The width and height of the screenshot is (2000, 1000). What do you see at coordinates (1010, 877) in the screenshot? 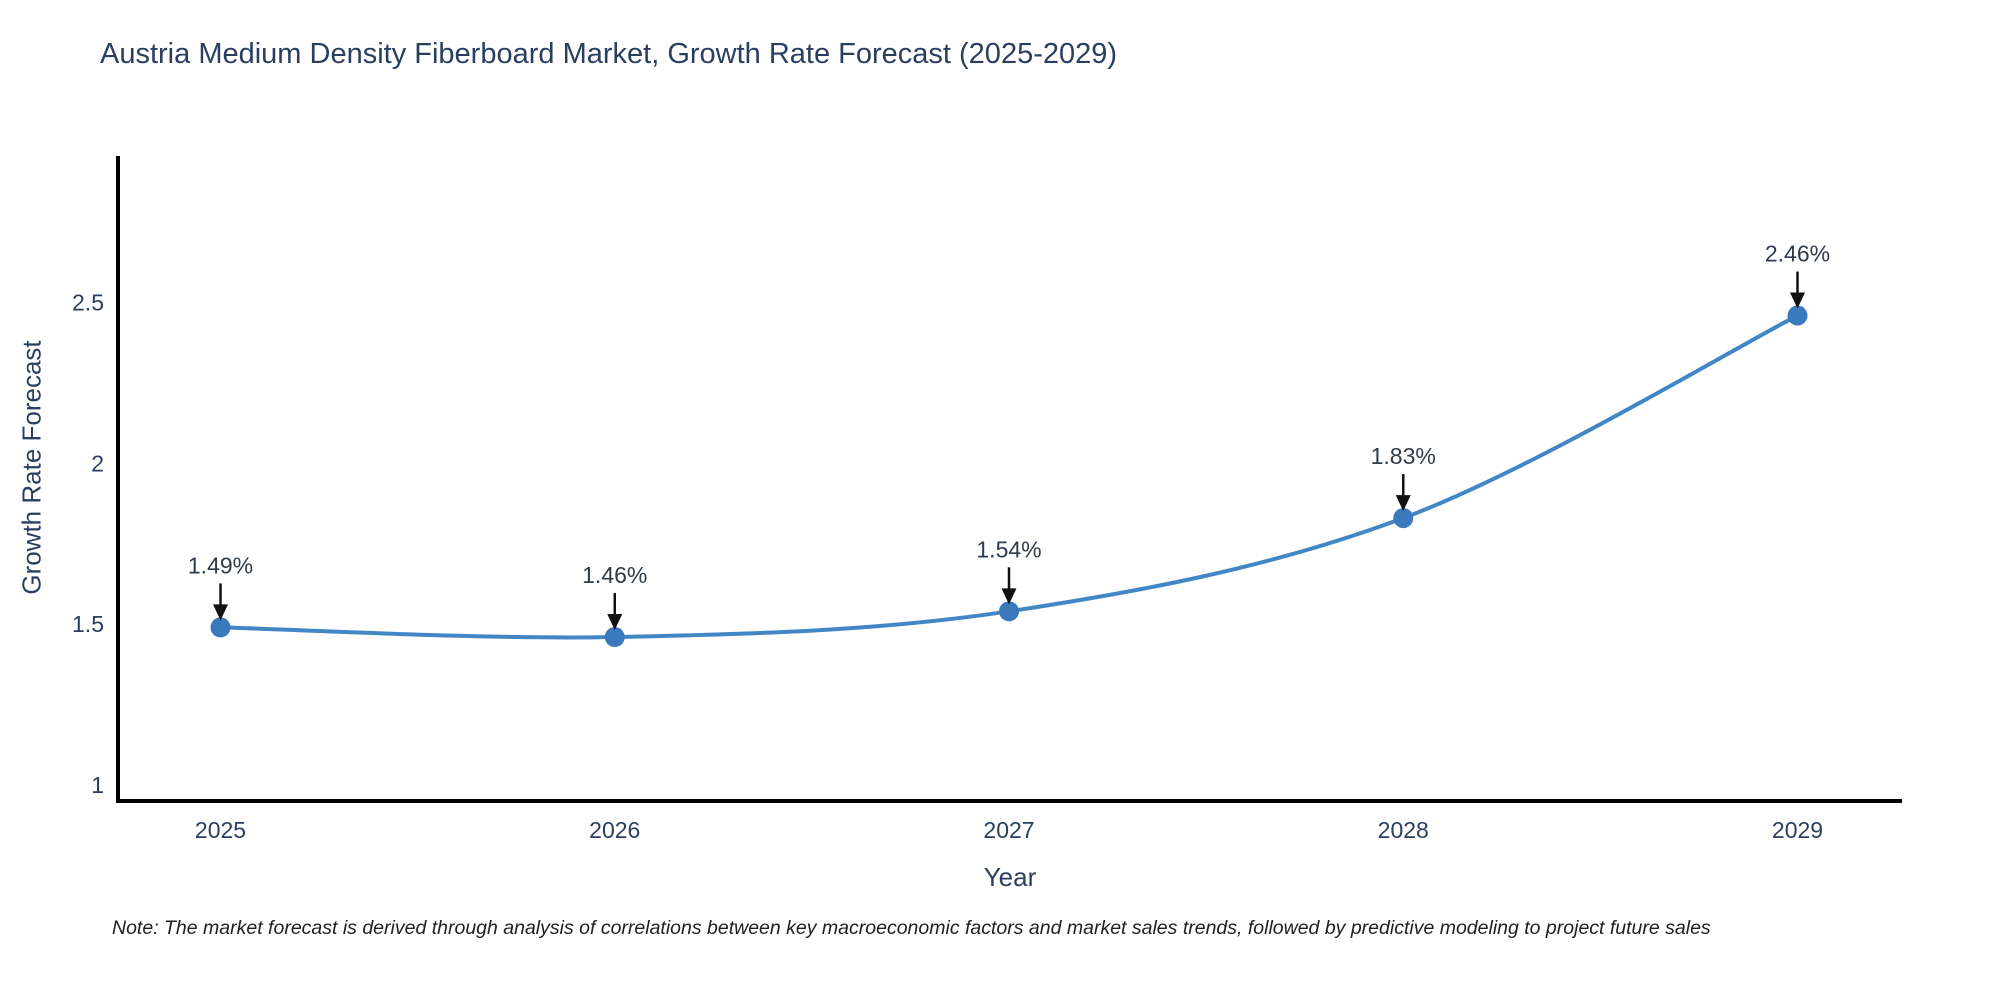
I see `x-axis-title: Year` at bounding box center [1010, 877].